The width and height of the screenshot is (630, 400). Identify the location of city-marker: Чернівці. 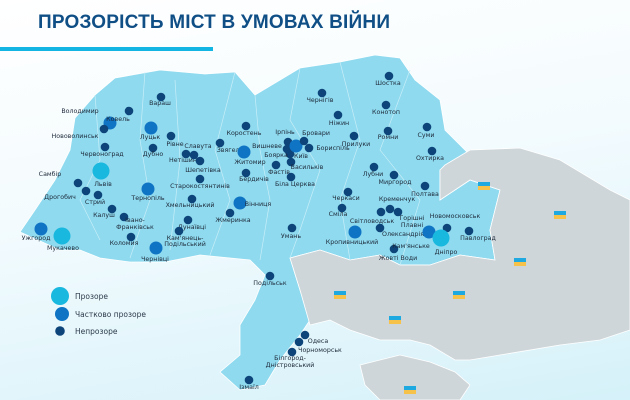
(155, 252).